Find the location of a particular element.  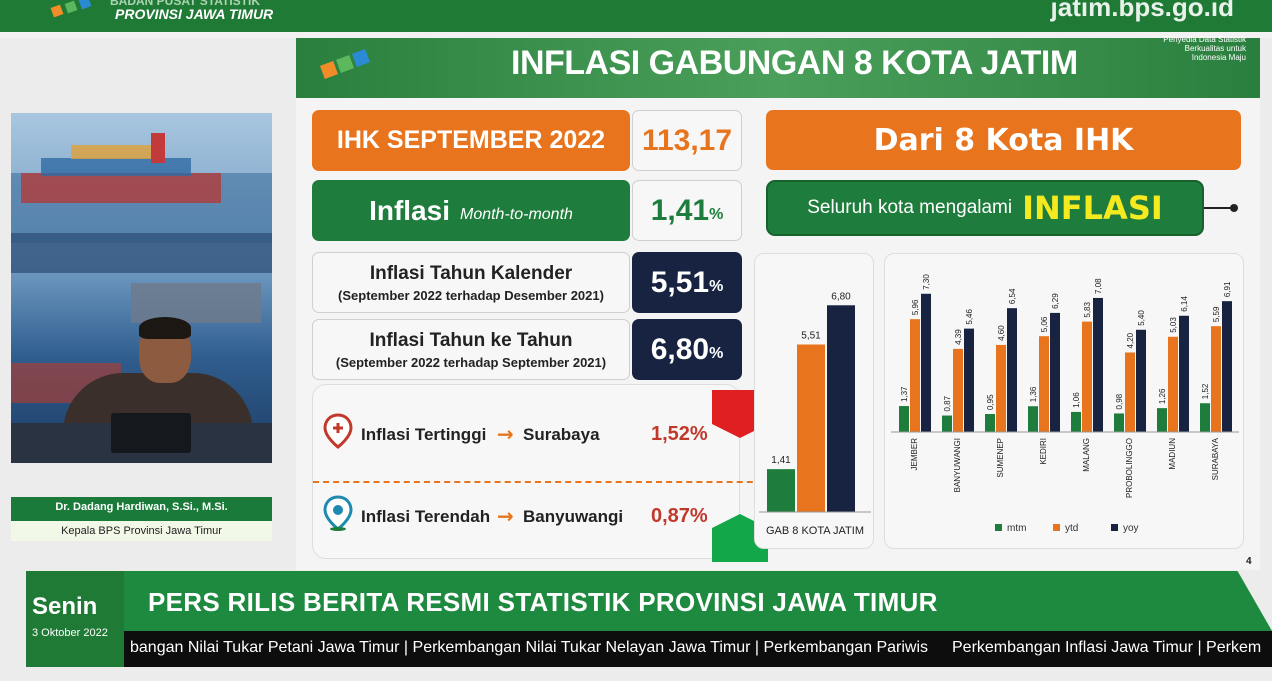

data-label: 5,03 is located at coordinates (1173, 325).